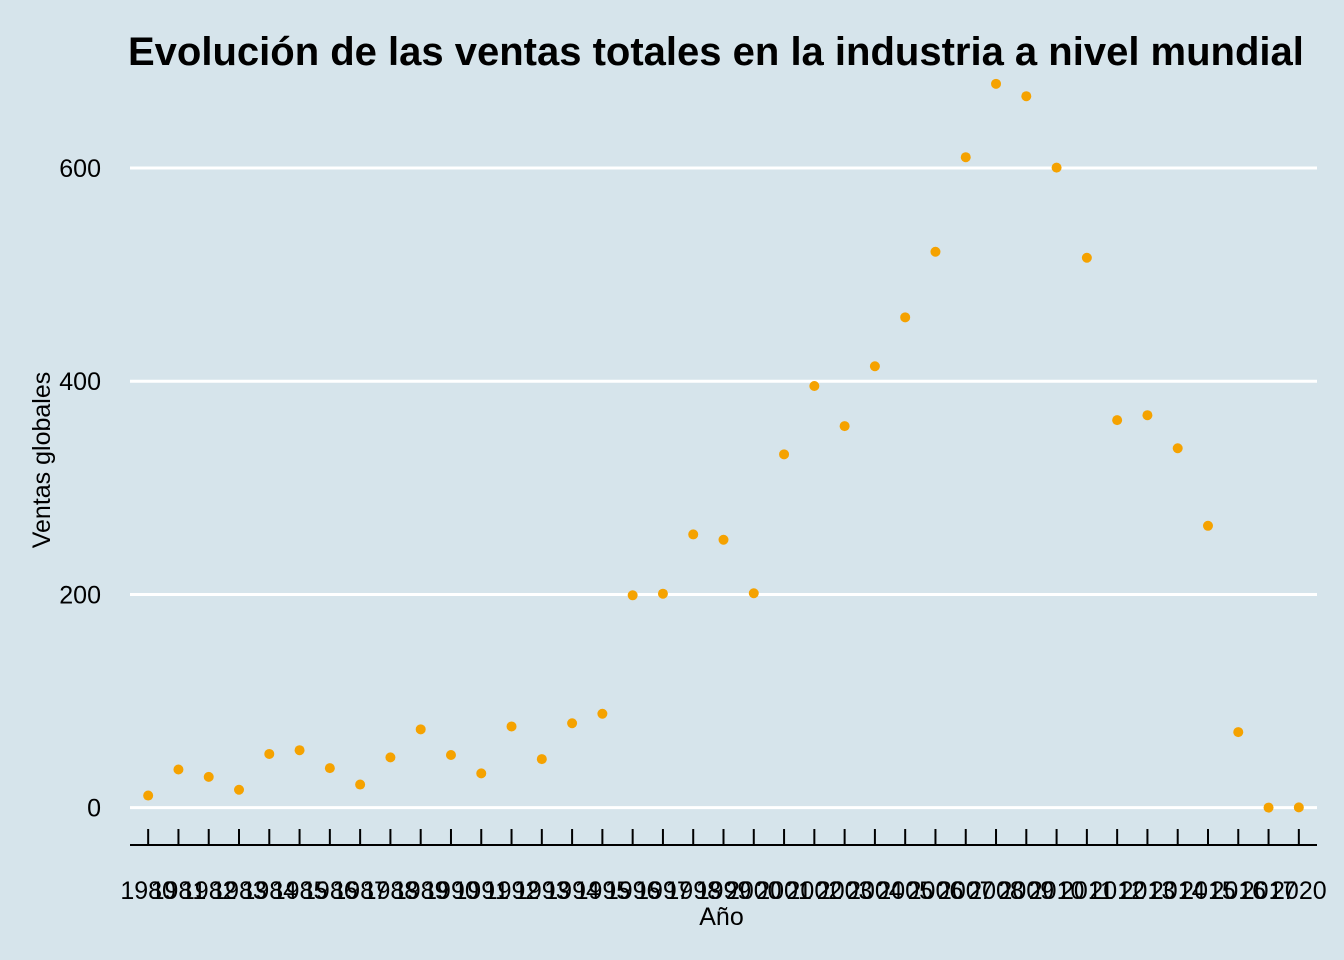 The height and width of the screenshot is (960, 1344). I want to click on x-tick-label: 2007, so click(966, 891).